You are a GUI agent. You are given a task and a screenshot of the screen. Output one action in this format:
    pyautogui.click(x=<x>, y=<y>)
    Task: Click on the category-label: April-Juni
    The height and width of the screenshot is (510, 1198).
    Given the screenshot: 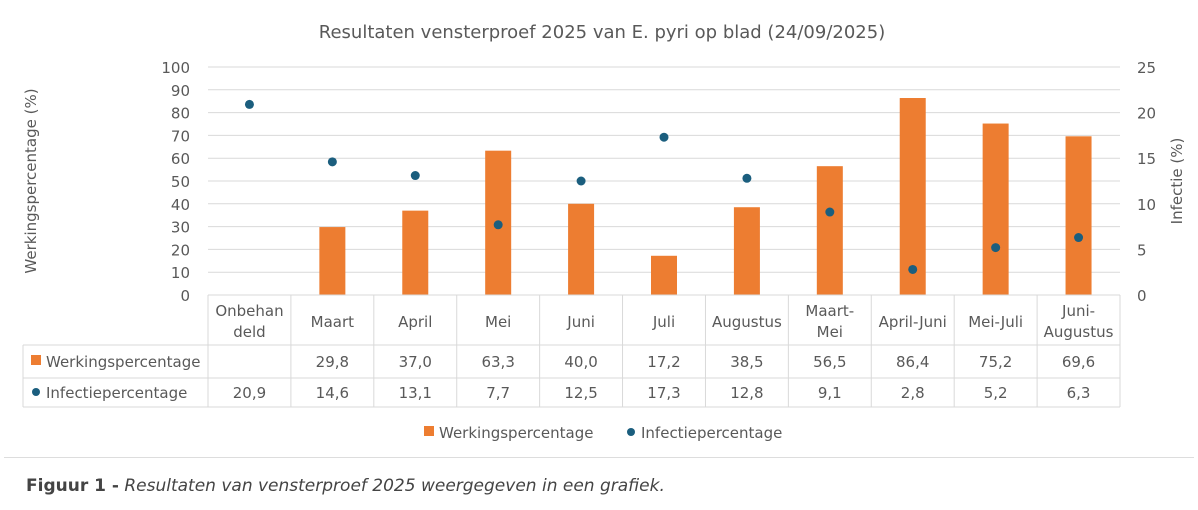 What is the action you would take?
    pyautogui.click(x=913, y=322)
    